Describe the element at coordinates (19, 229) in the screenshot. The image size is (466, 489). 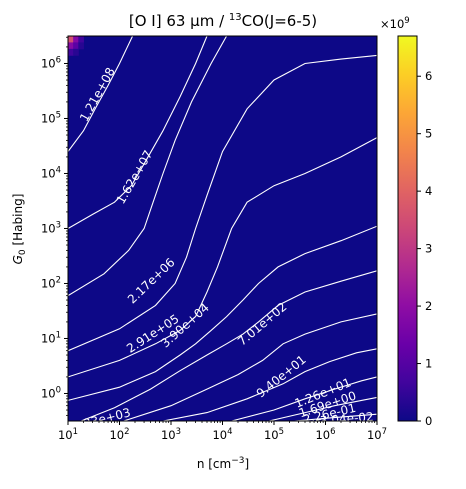
I see `y-axis-label: G0 [Habing]` at that location.